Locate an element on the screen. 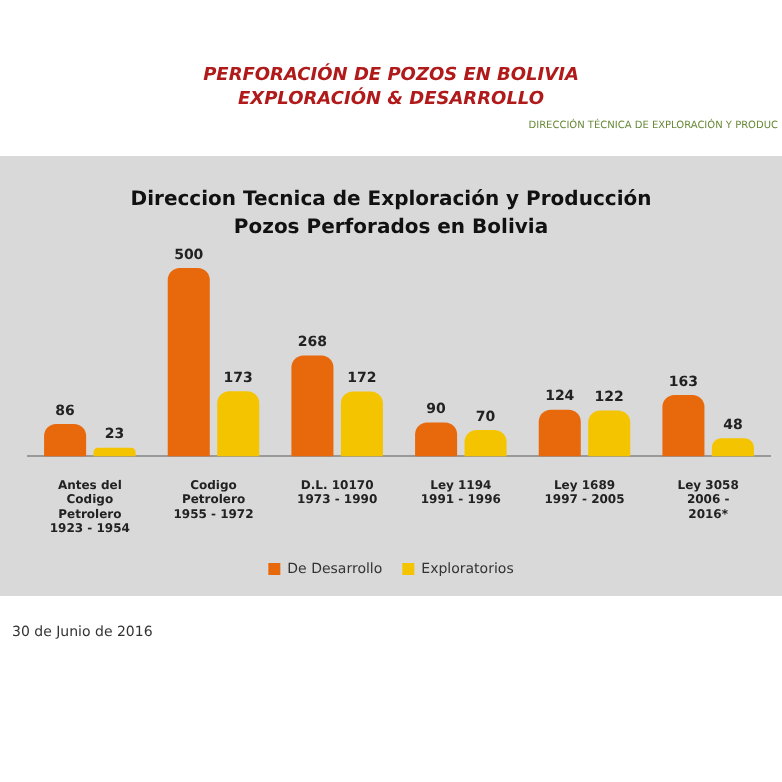 The height and width of the screenshot is (782, 782). chart-subtitle: Pozos Perforados en Bolivia is located at coordinates (391, 228).